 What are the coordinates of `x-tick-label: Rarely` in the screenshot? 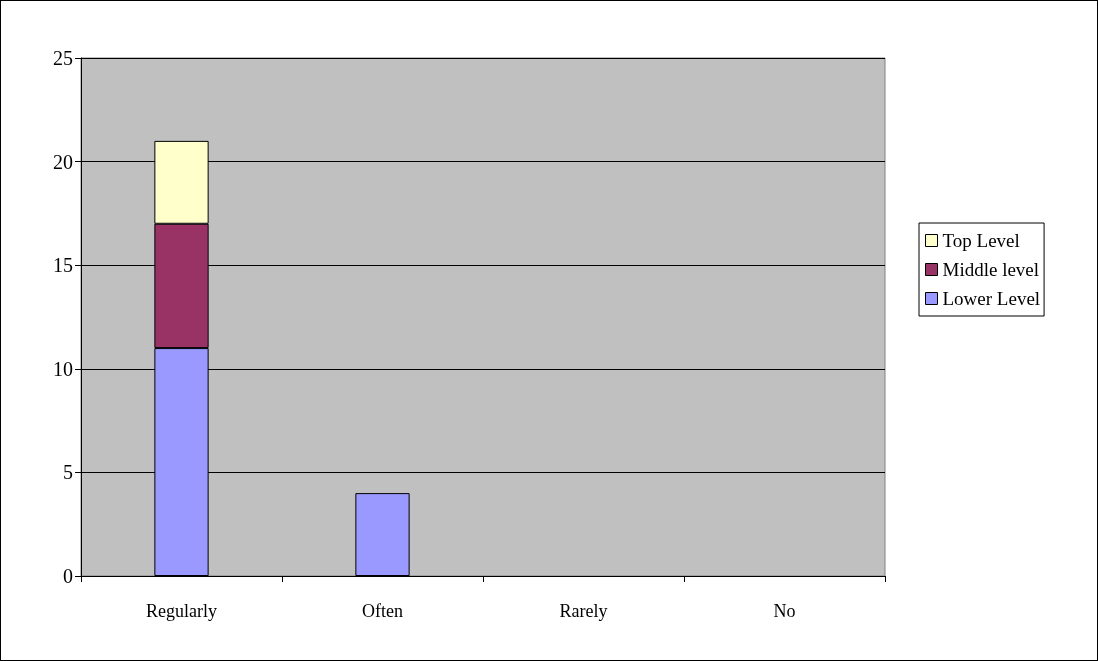 It's located at (583, 611).